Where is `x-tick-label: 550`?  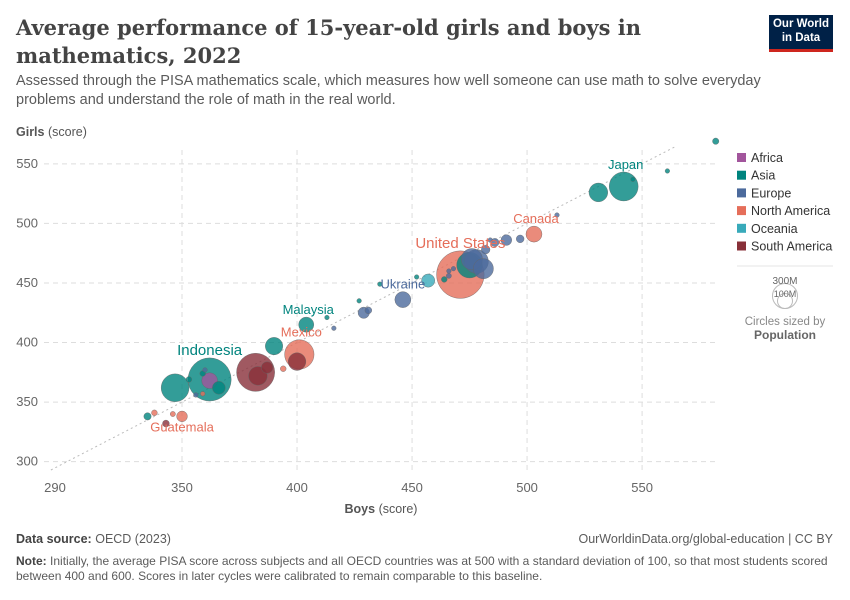
x-tick-label: 550 is located at coordinates (642, 487).